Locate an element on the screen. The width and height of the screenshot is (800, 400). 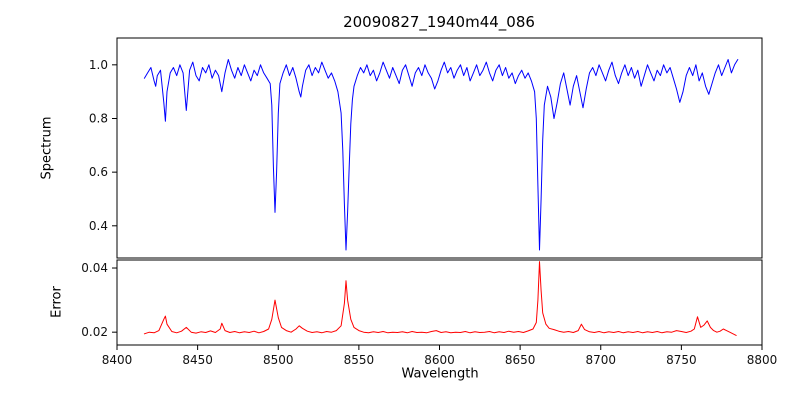
x-tick-label: 8650 is located at coordinates (520, 360).